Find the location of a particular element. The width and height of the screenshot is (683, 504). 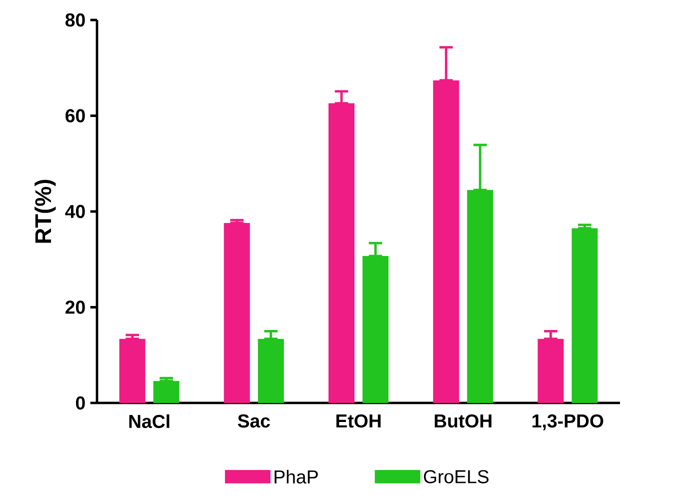

legend-label: GroELS is located at coordinates (456, 477).